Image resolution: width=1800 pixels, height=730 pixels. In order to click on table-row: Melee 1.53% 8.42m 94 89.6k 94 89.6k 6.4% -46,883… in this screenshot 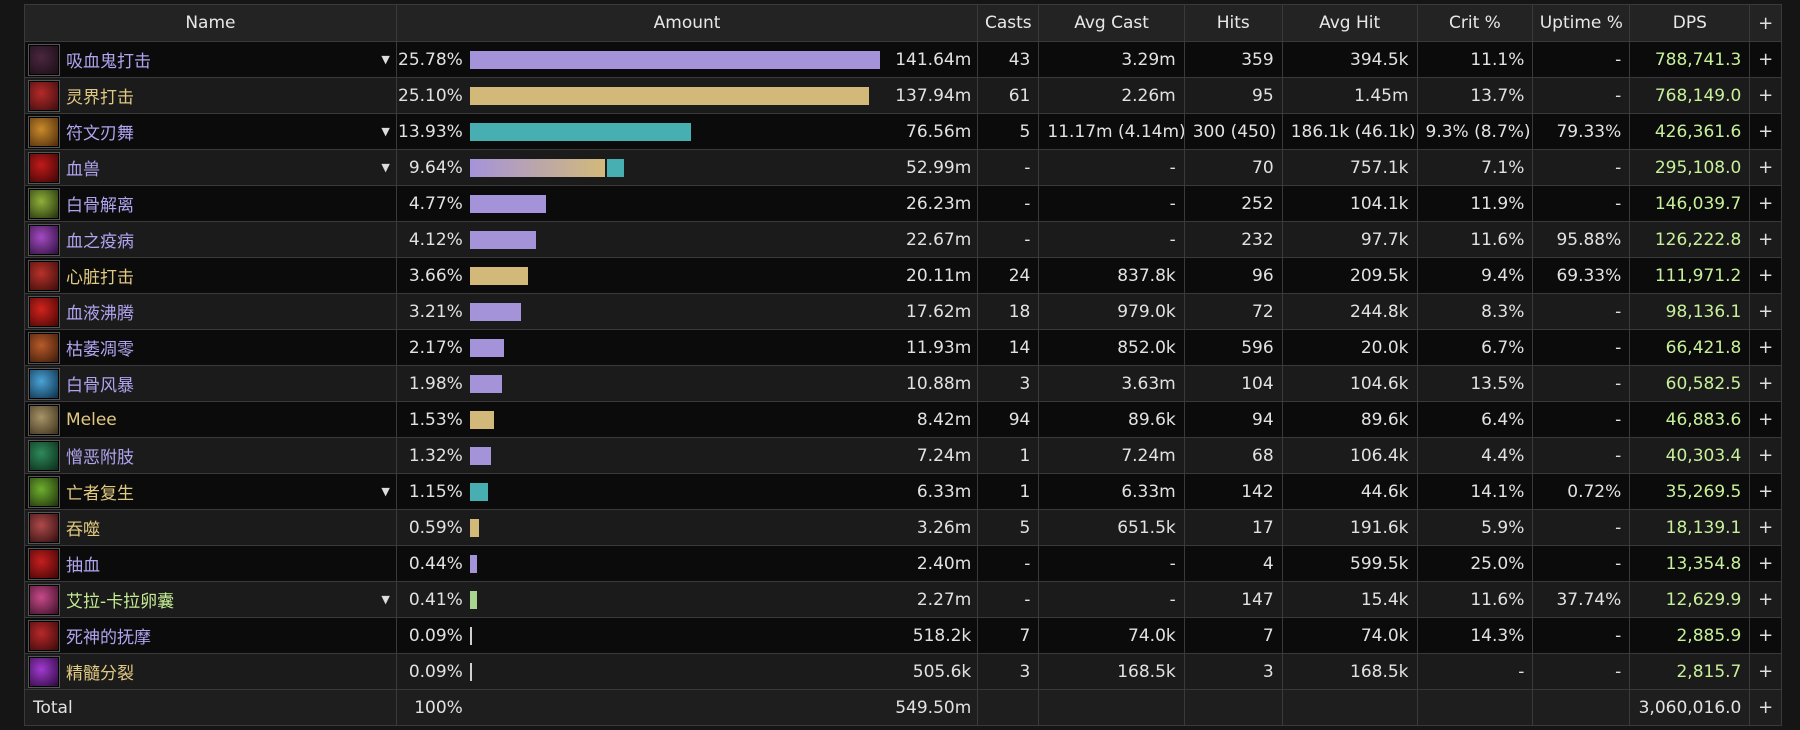, I will do `click(903, 419)`.